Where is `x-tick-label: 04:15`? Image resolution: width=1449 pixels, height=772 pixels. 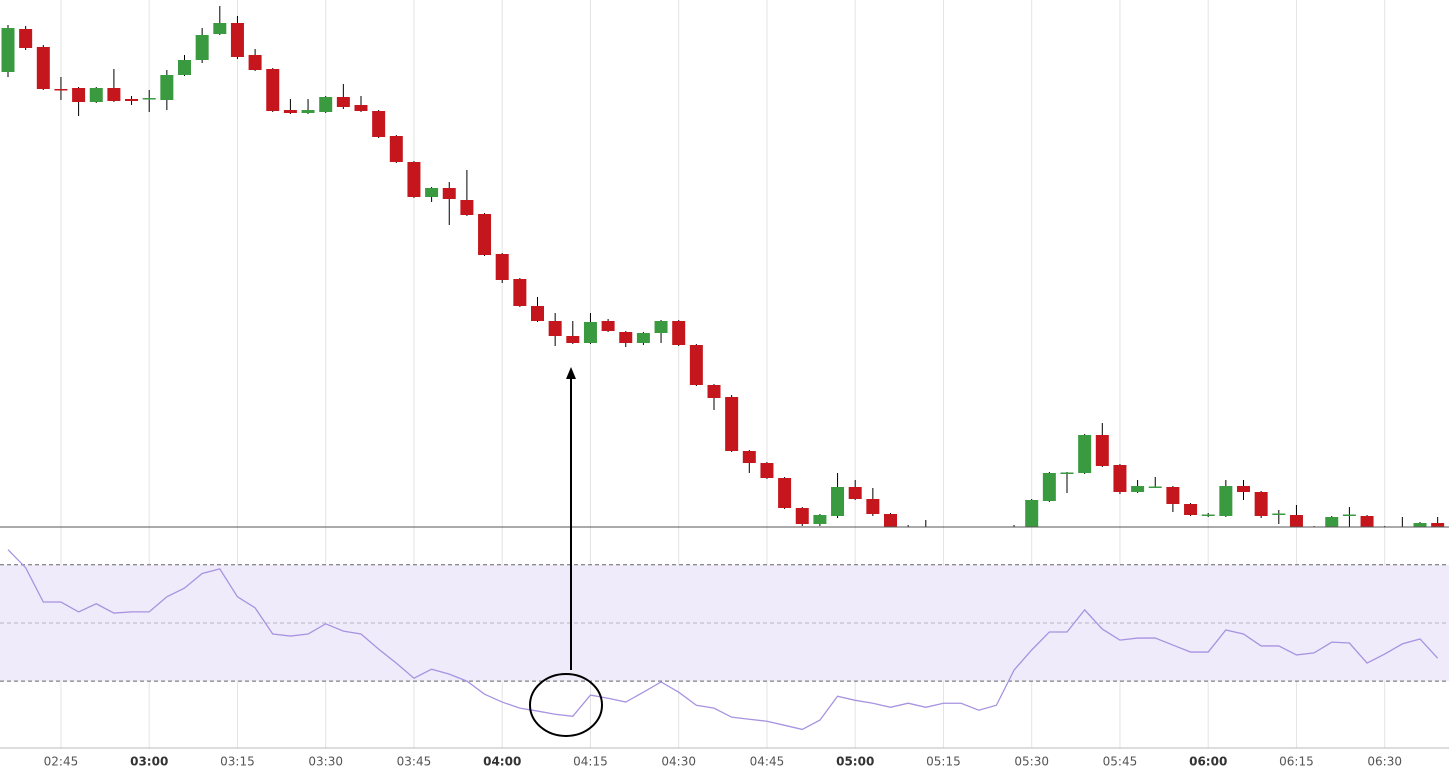
x-tick-label: 04:15 is located at coordinates (590, 762).